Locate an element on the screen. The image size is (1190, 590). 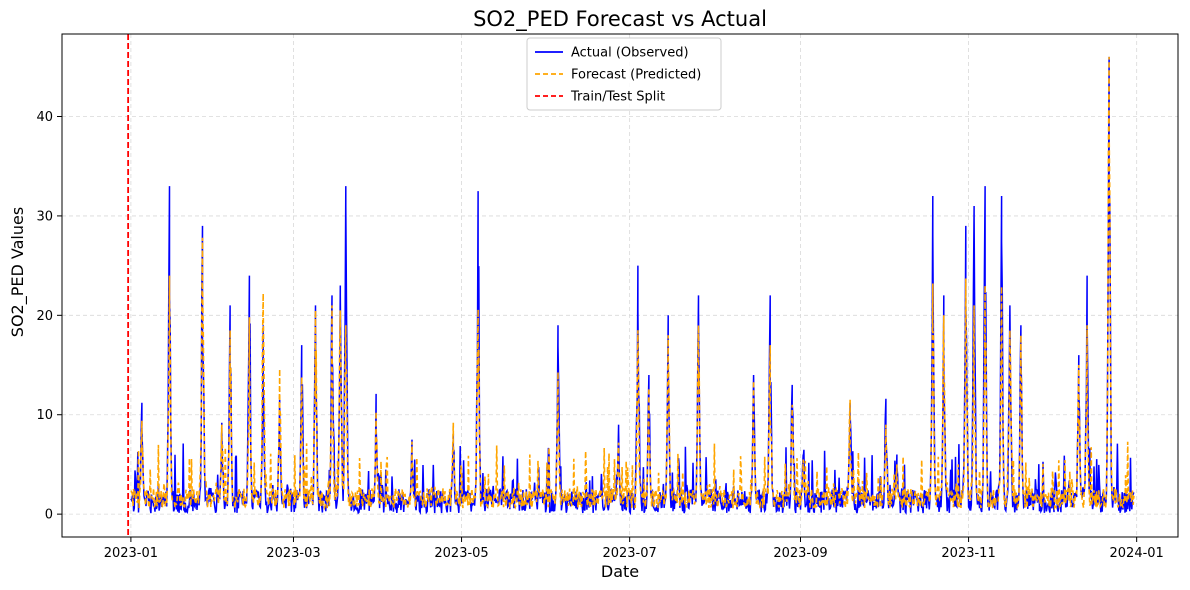
x-tick-label: 2023-01 is located at coordinates (131, 553).